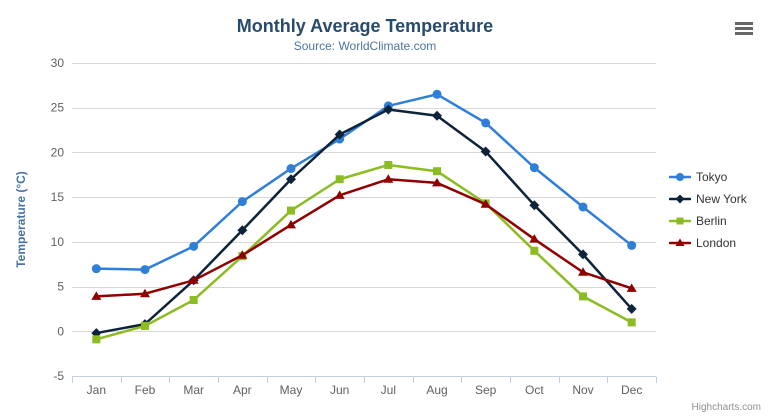  What do you see at coordinates (21, 219) in the screenshot?
I see `y-axis-title: Temperature (°C)` at bounding box center [21, 219].